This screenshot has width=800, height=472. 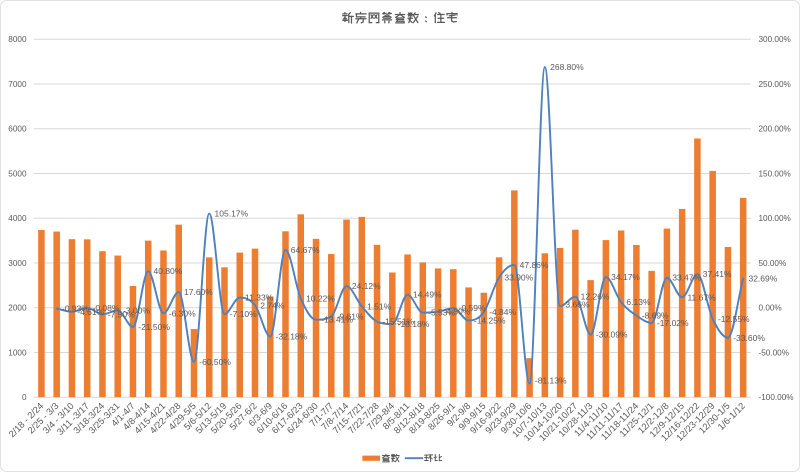 What do you see at coordinates (154, 327) in the screenshot?
I see `svg-text: -21.50%` at bounding box center [154, 327].